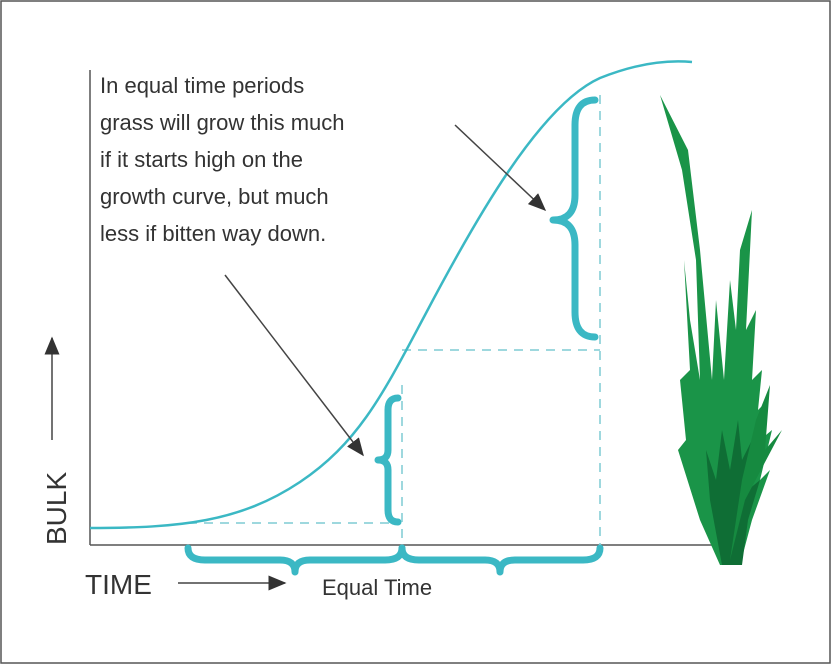 This screenshot has height=664, width=831. Describe the element at coordinates (377, 587) in the screenshot. I see `bracket-label: Equal Time` at that location.